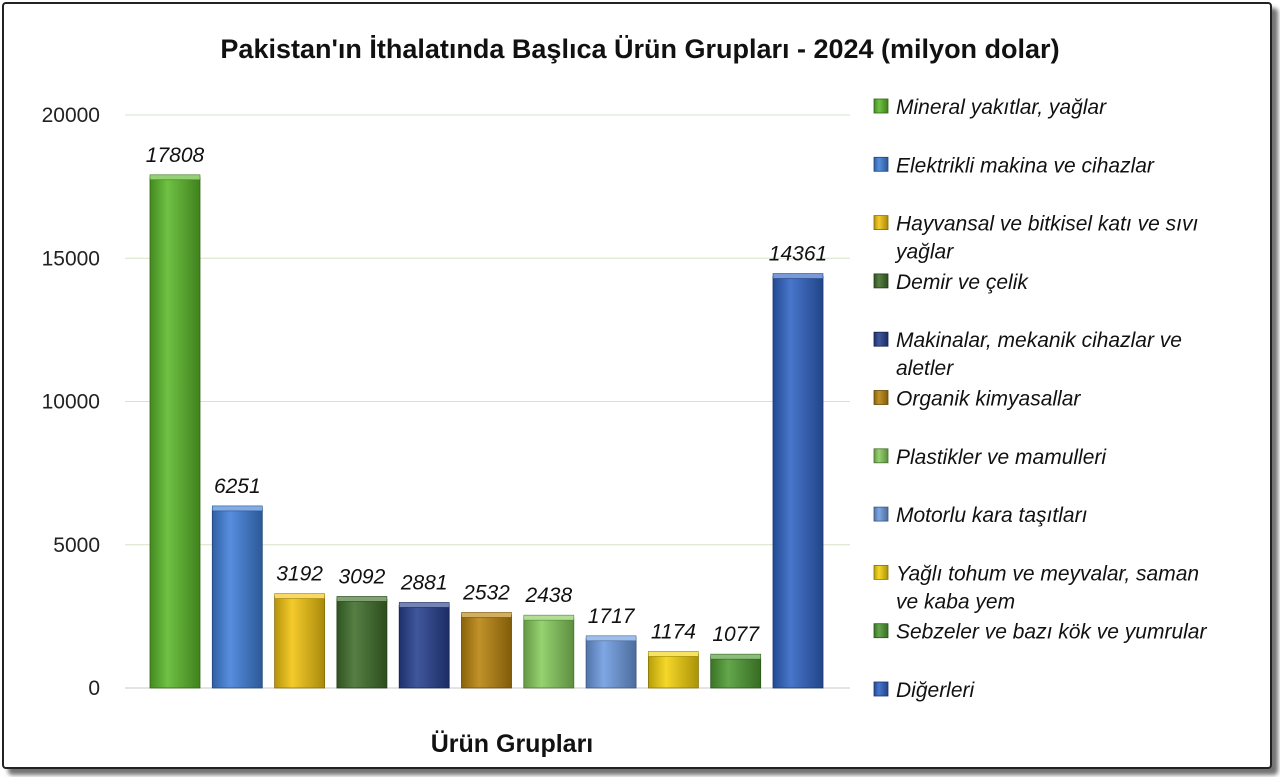 This screenshot has width=1280, height=777. What do you see at coordinates (1051, 632) in the screenshot?
I see `legend-label: Sebzeler ve bazı kök ve yumrular` at bounding box center [1051, 632].